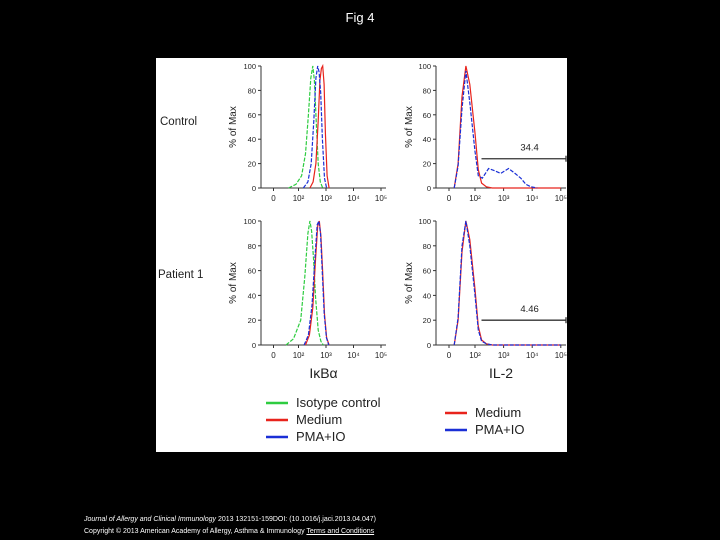 The width and height of the screenshot is (720, 540). I want to click on slide-title: Fig 4, so click(360, 17).